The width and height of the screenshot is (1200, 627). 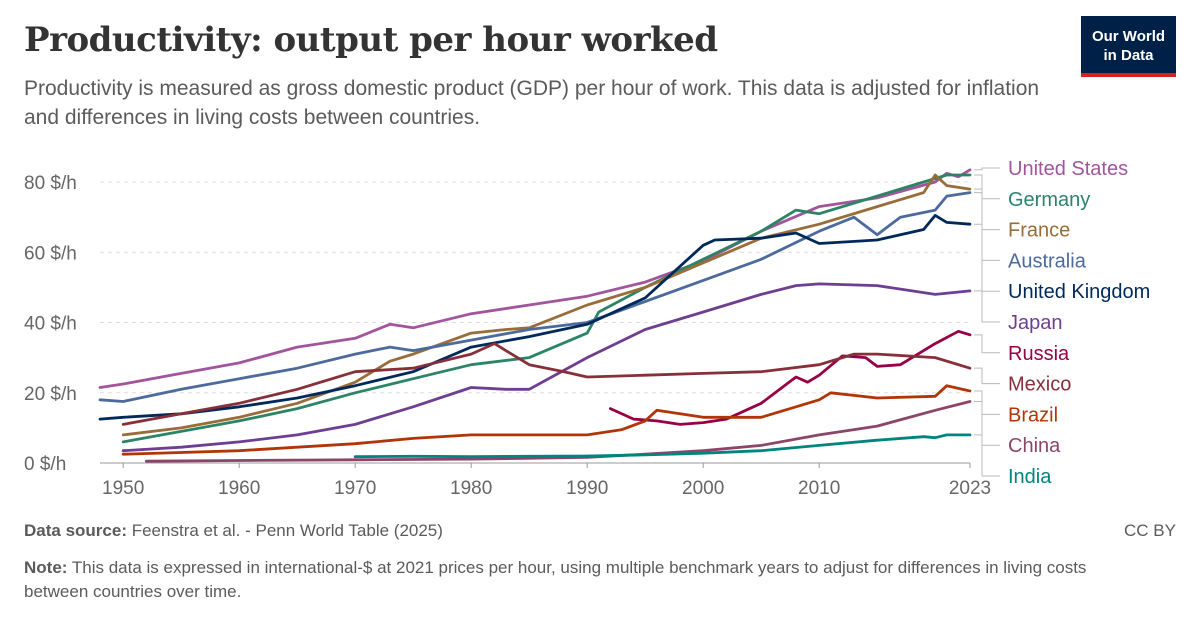 What do you see at coordinates (355, 488) in the screenshot?
I see `x-tick-label: 1970` at bounding box center [355, 488].